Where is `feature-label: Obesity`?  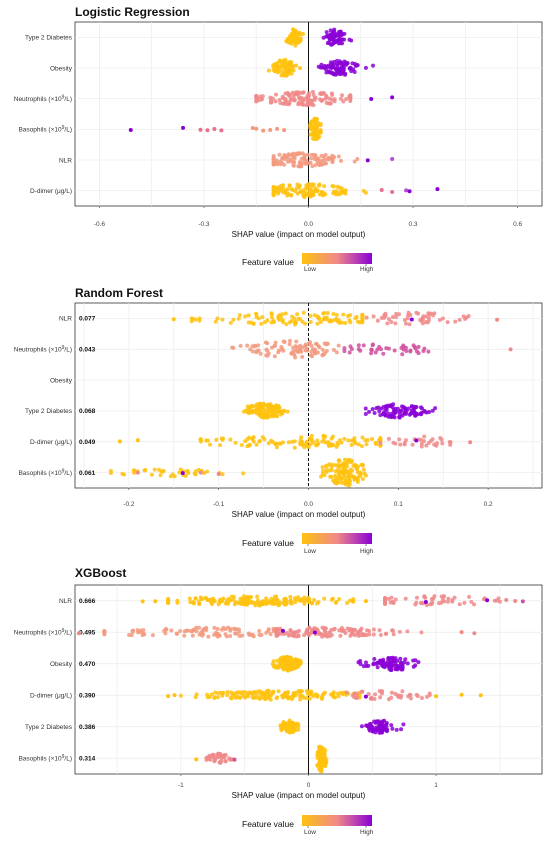 feature-label: Obesity is located at coordinates (61, 68).